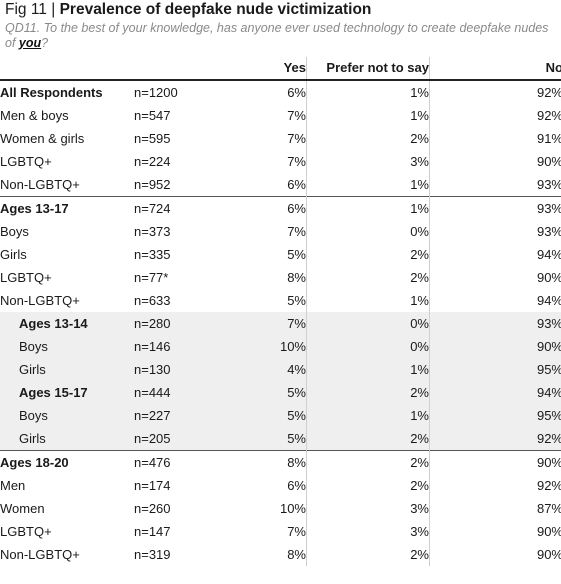 The image size is (561, 584). I want to click on table-row: Girls n=335 5% 2% 94%, so click(280, 254).